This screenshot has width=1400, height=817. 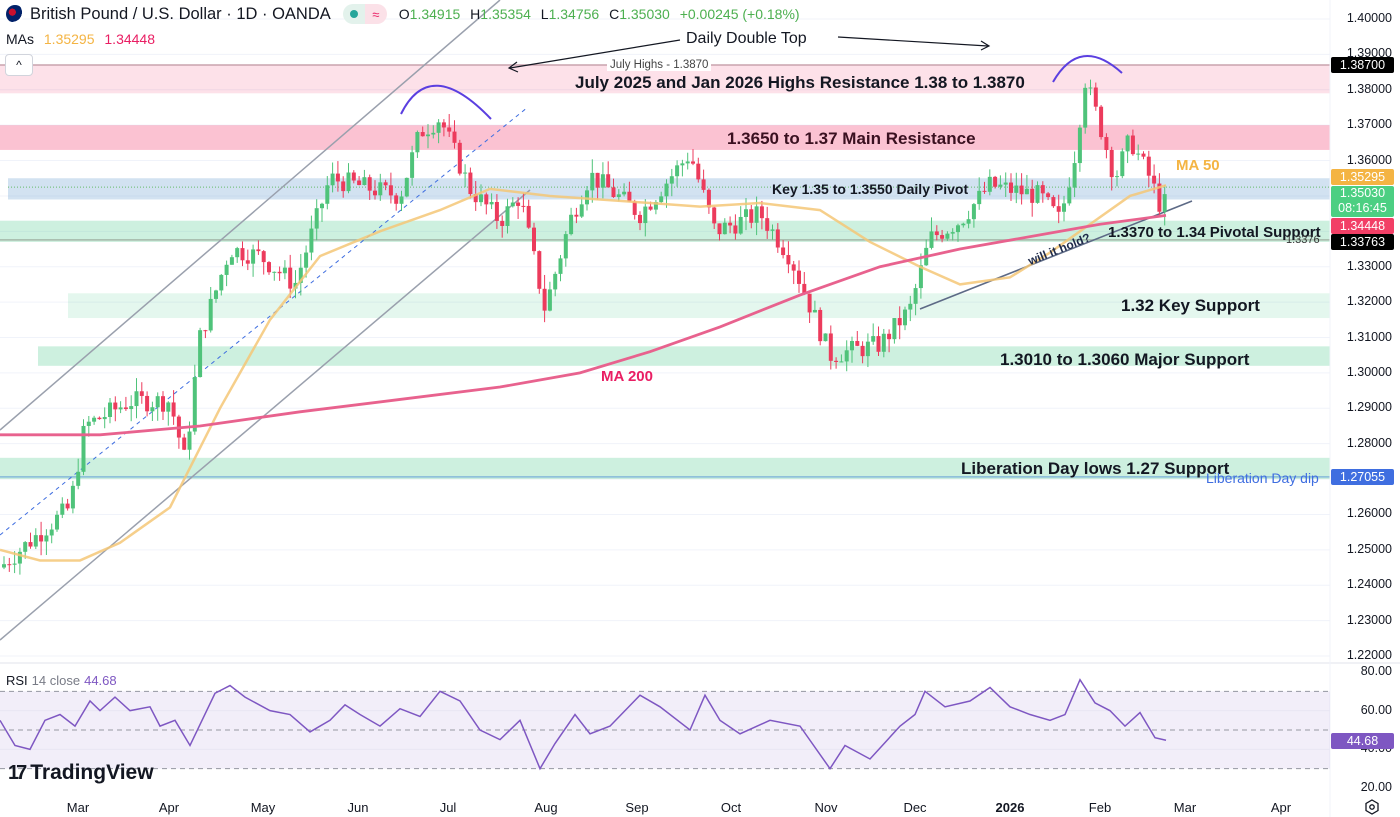 What do you see at coordinates (1369, 548) in the screenshot?
I see `price-tick: 1.25000` at bounding box center [1369, 548].